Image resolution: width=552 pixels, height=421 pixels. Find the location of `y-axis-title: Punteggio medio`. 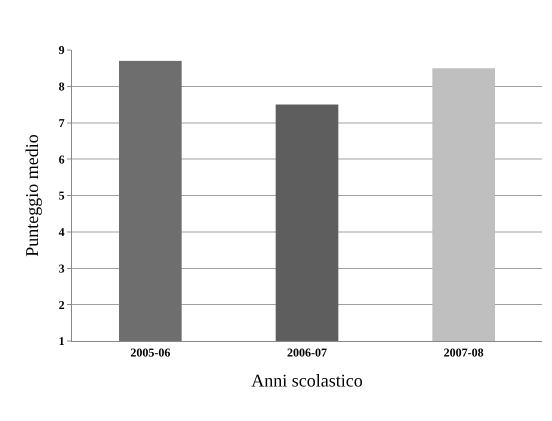

y-axis-title: Punteggio medio is located at coordinates (32, 195).